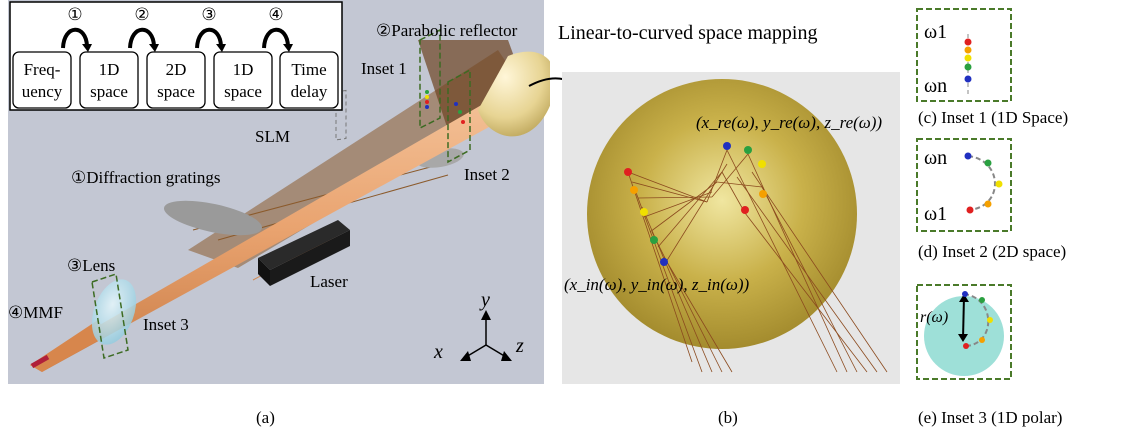 The height and width of the screenshot is (434, 1123). What do you see at coordinates (968, 42) in the screenshot?
I see `c-dot-red` at bounding box center [968, 42].